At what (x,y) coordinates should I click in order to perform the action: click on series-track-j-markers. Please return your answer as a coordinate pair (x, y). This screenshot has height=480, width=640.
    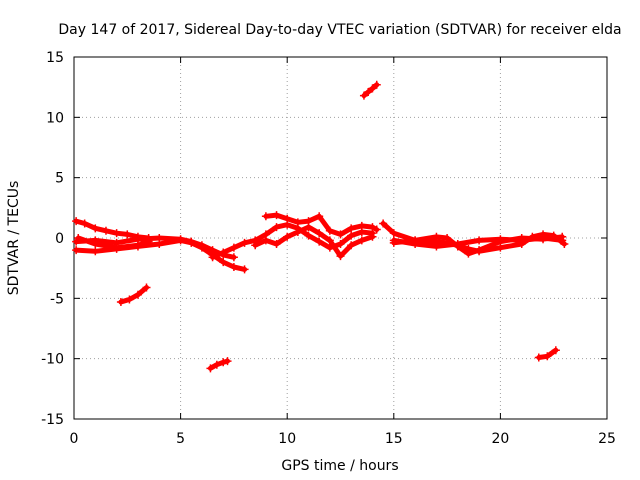
    Looking at the image, I should click on (370, 90).